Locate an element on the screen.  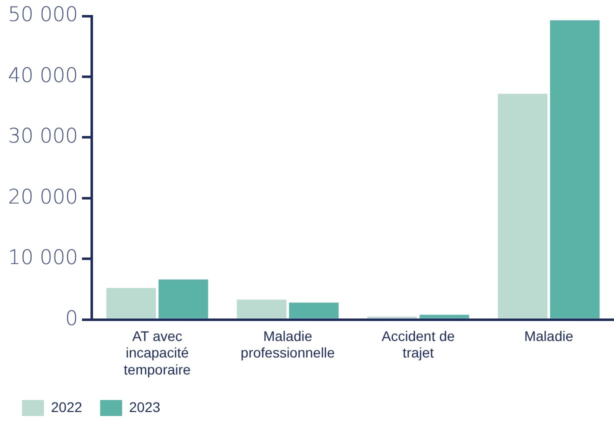
y-tick-label: 20 000 is located at coordinates (43, 196).